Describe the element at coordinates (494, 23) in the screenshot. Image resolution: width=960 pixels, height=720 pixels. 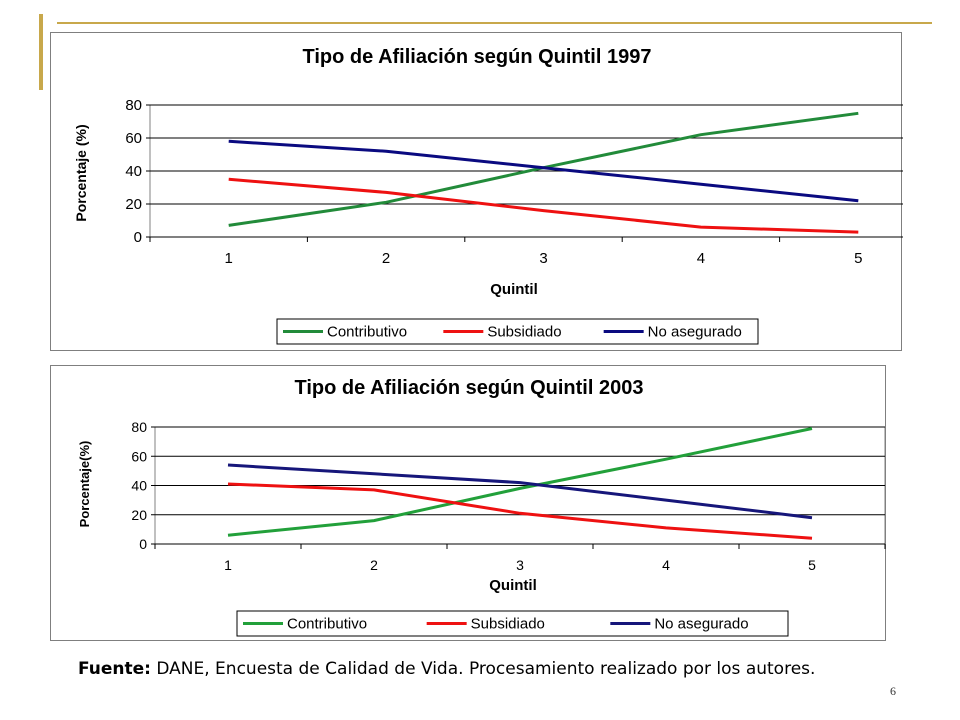
I see `decorative-horizontal-rule` at that location.